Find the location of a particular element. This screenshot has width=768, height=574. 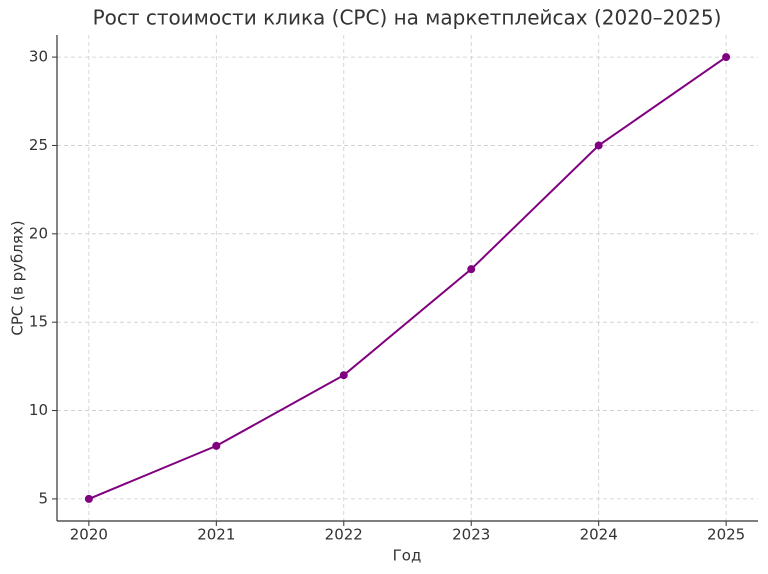

x-axis-label: Год is located at coordinates (407, 556).